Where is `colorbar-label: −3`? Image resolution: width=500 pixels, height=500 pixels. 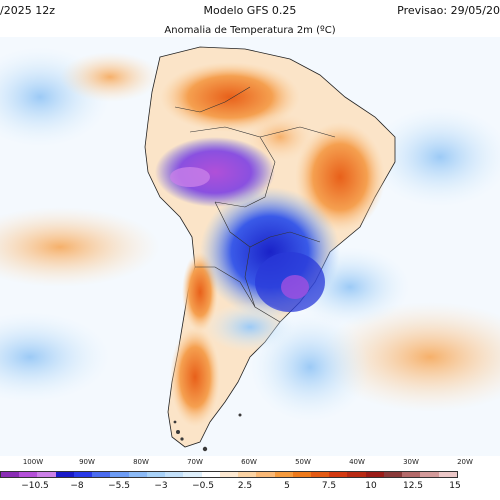 colorbar-label: −3 is located at coordinates (161, 486).